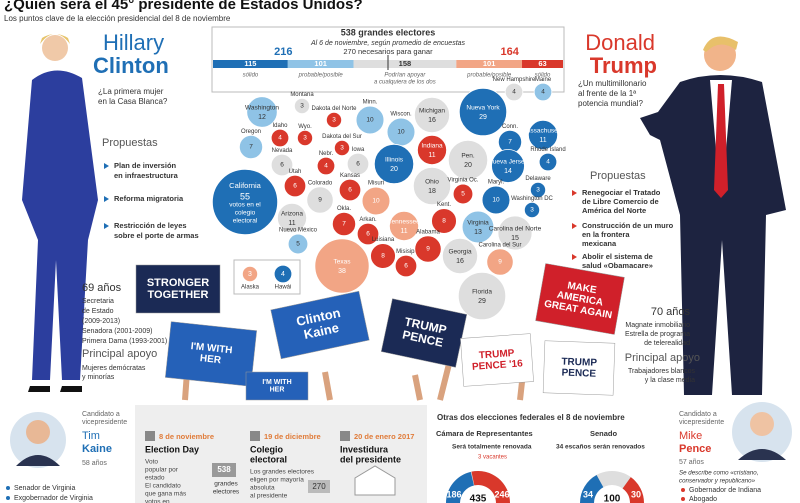 The image size is (800, 503). Describe the element at coordinates (55, 48) in the screenshot. I see `hillary-head` at that location.